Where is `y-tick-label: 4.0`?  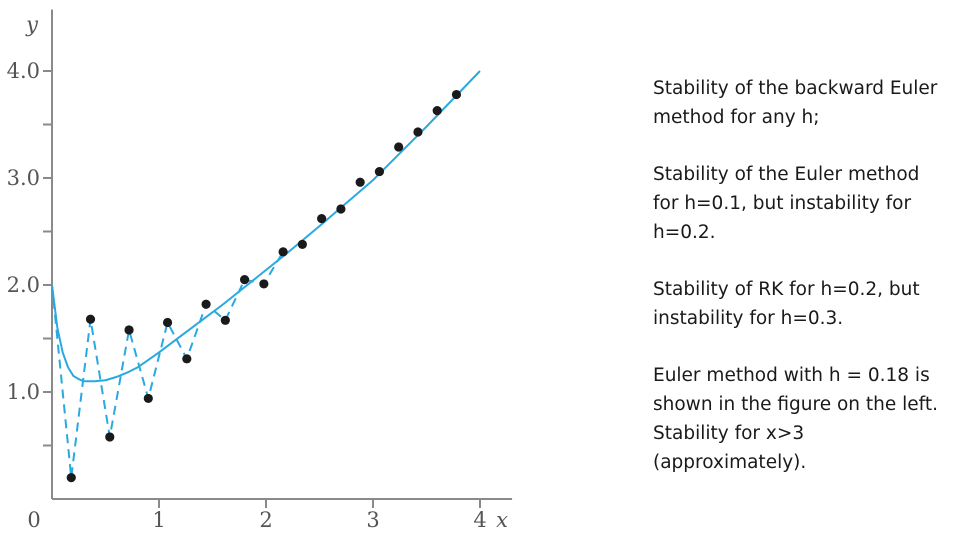 y-tick-label: 4.0 is located at coordinates (23, 71).